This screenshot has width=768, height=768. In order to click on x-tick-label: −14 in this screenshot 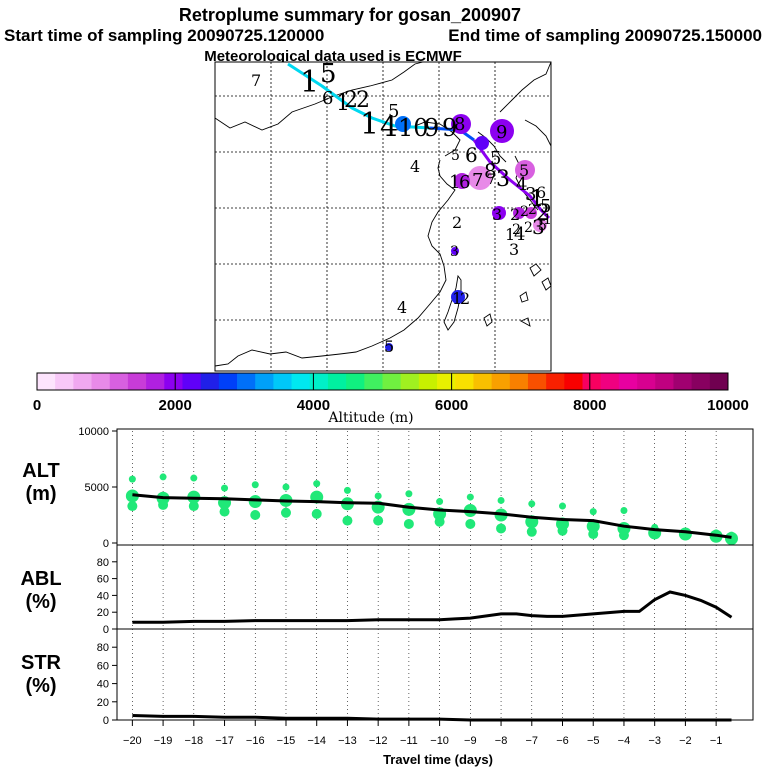, I will do `click(316, 741)`.